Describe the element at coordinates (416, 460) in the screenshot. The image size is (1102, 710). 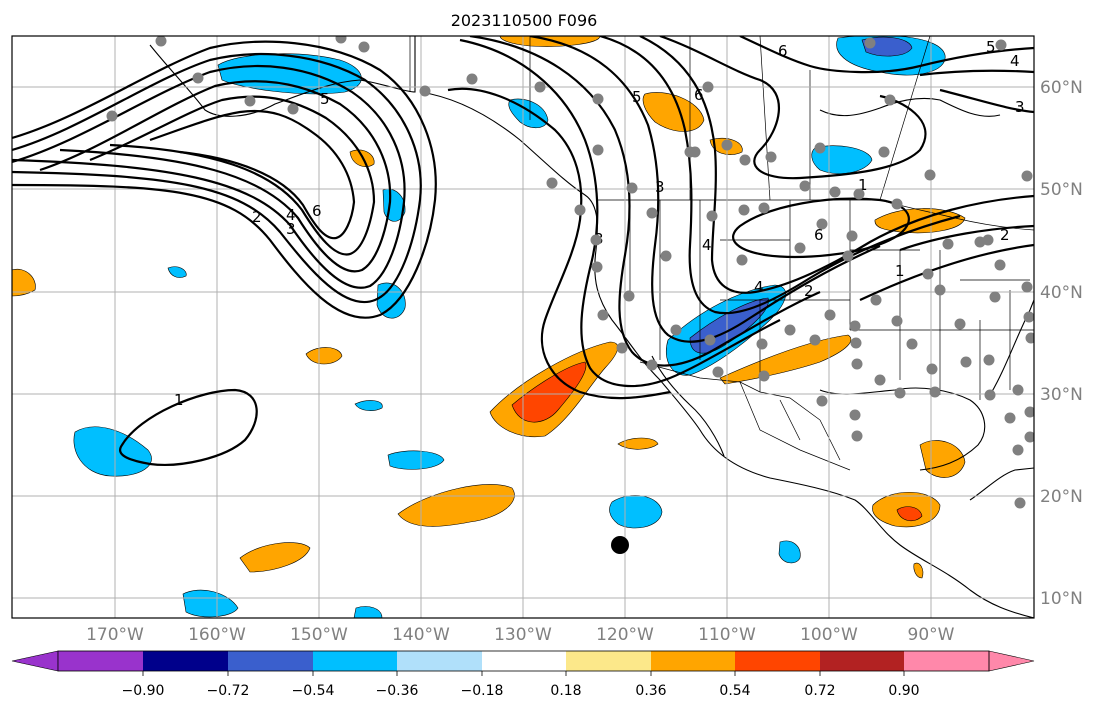
I see `shade-blue-pacific-c` at that location.